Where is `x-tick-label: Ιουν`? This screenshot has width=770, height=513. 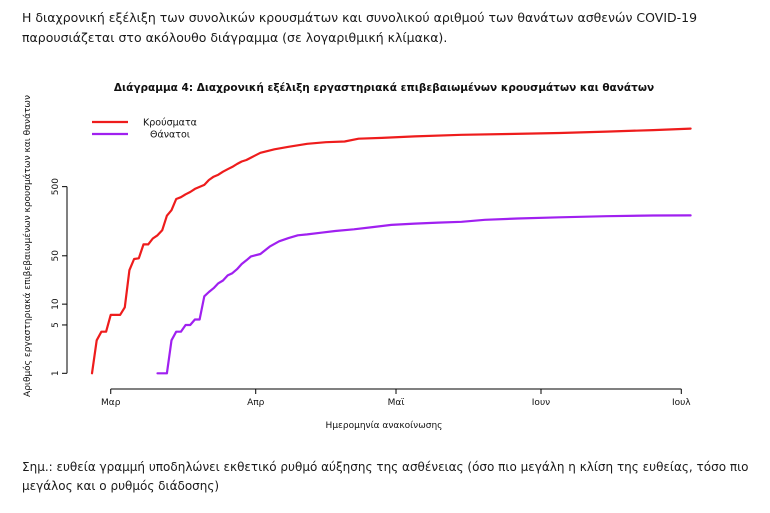
x-tick-label: Ιουν is located at coordinates (541, 403).